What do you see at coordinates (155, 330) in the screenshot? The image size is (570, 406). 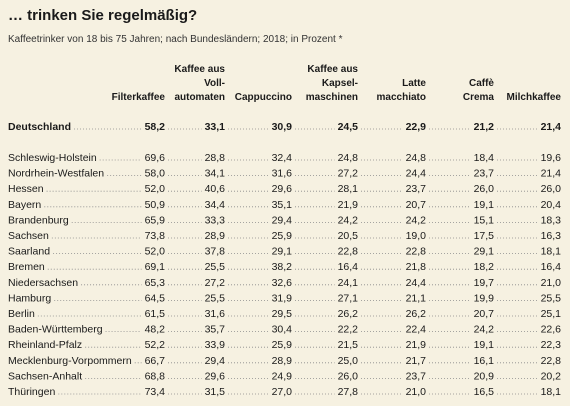 I see `cell: 48,2` at bounding box center [155, 330].